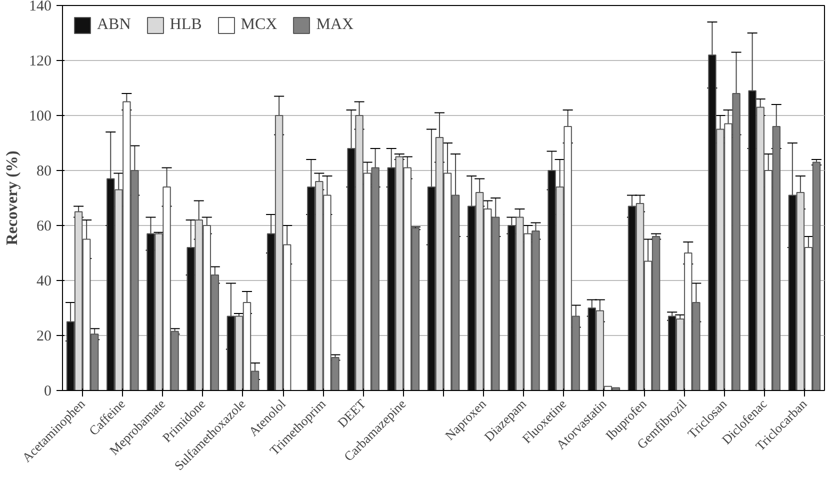 The width and height of the screenshot is (829, 481). What do you see at coordinates (40, 116) in the screenshot?
I see `y-tick-label: 100` at bounding box center [40, 116].